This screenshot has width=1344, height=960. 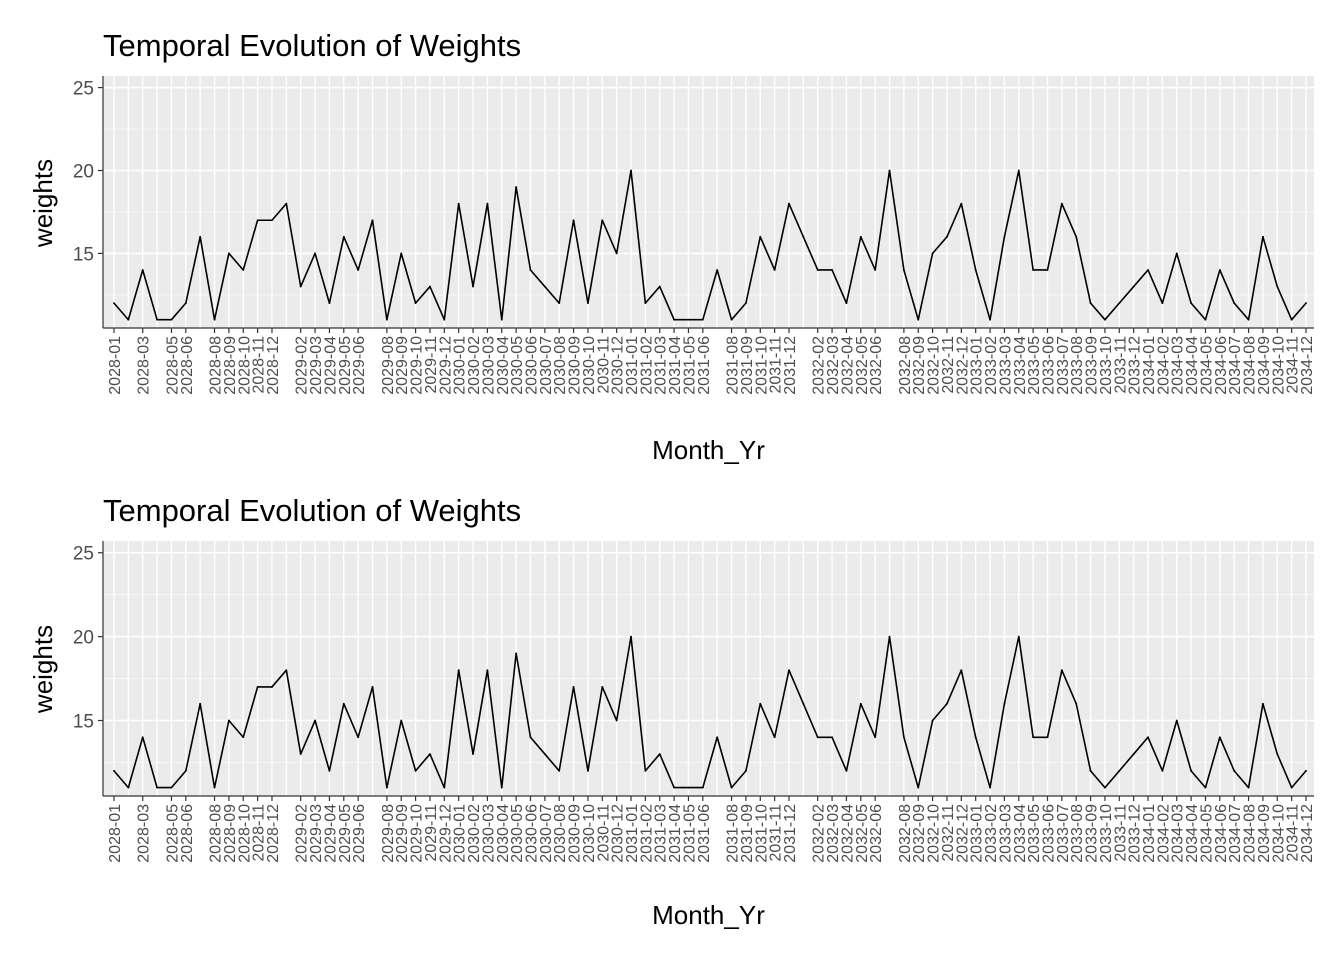 I want to click on x-tick-label: 2034-02, so click(x=1163, y=365).